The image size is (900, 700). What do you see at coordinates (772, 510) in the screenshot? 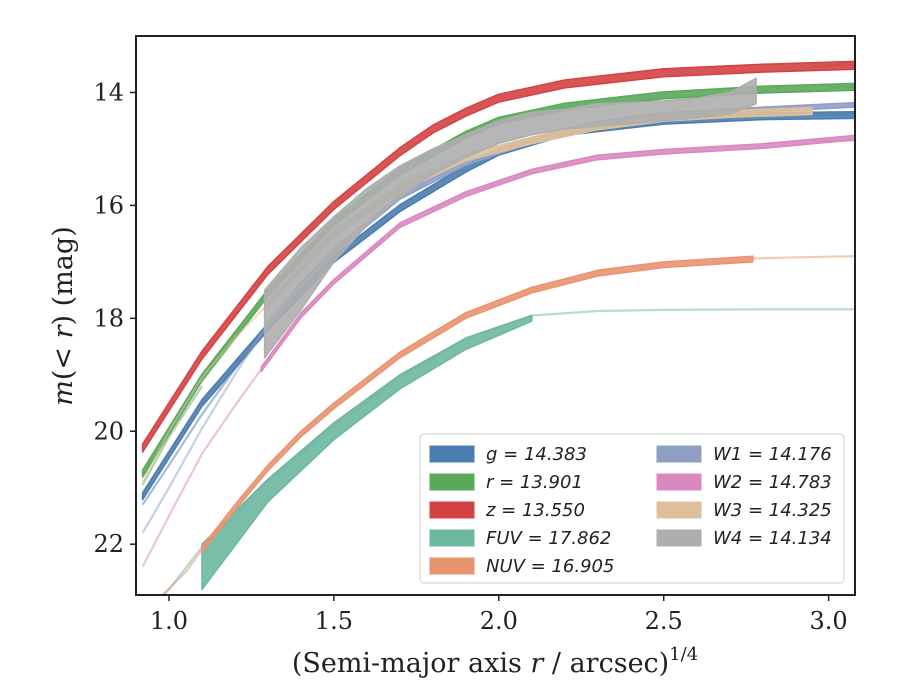
I see `legend-label-w3: W3 = 14.325` at bounding box center [772, 510].